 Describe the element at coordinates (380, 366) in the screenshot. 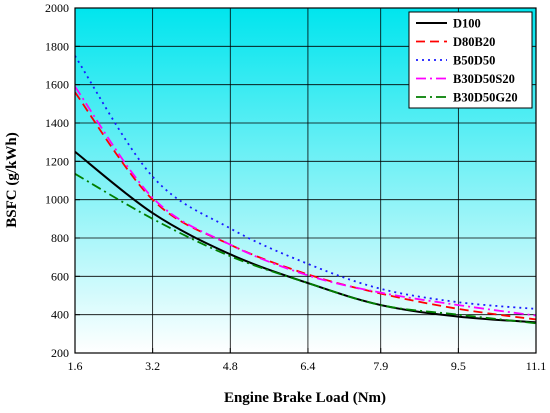

I see `x-tick-label: 7.9` at that location.